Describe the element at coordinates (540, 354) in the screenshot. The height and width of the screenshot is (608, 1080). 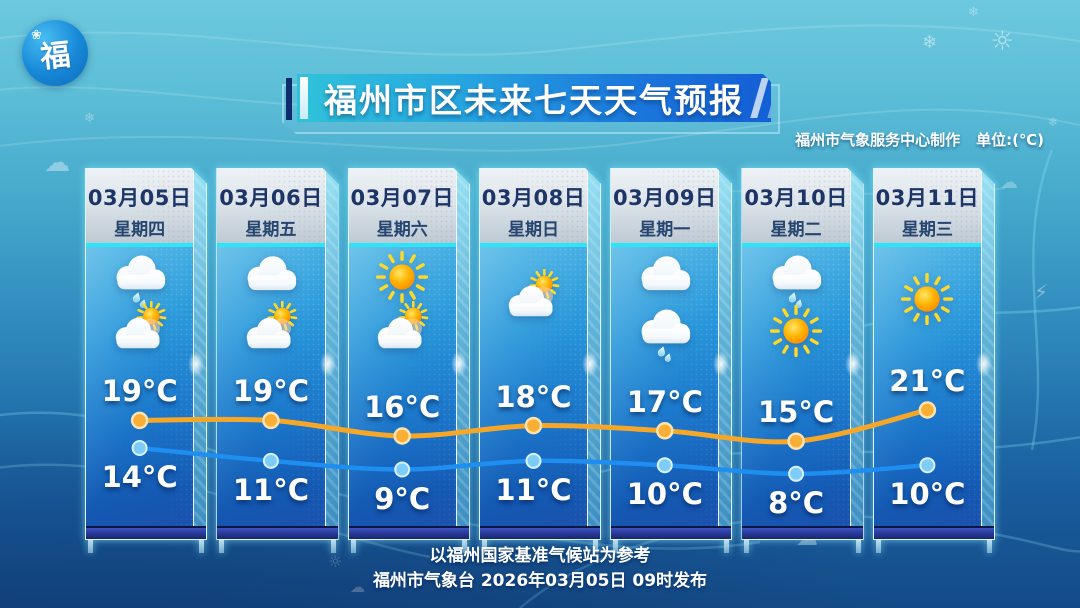
I see `panel-face: 03月08日 星期日` at that location.